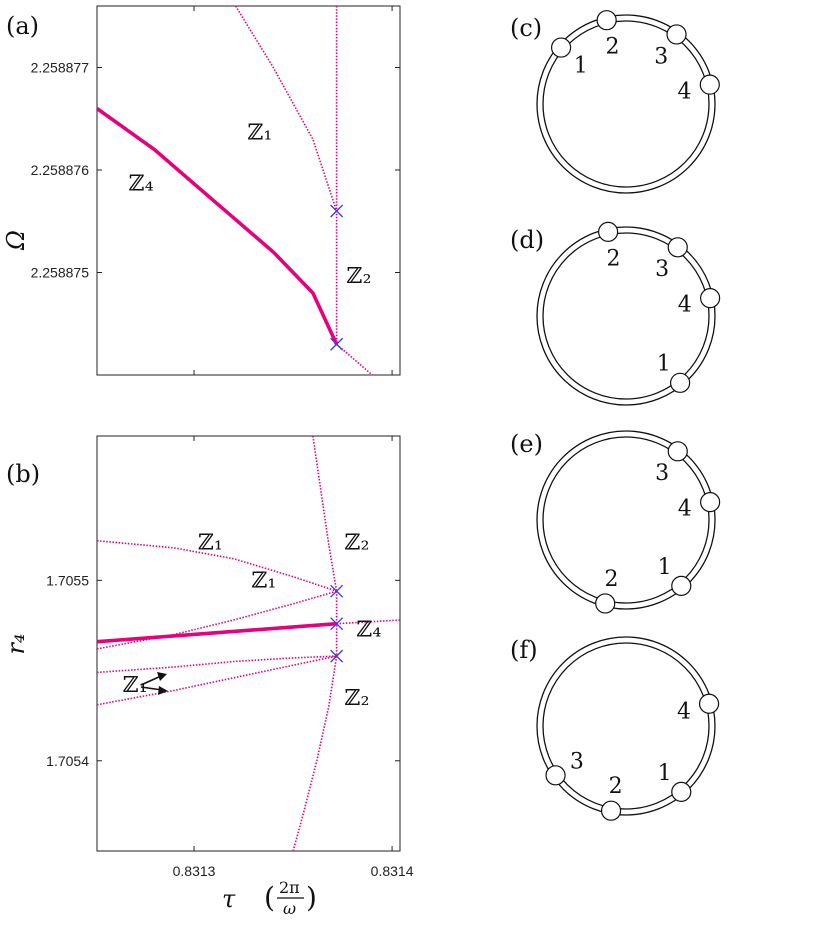 The image size is (830, 932). I want to click on y-tick-label: 1.7054, so click(67, 761).